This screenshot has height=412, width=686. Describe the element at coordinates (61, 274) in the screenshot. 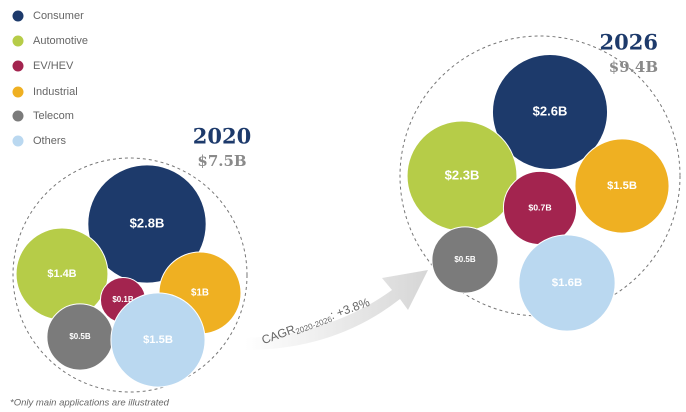

I see `bubble-label: $1.4B` at that location.